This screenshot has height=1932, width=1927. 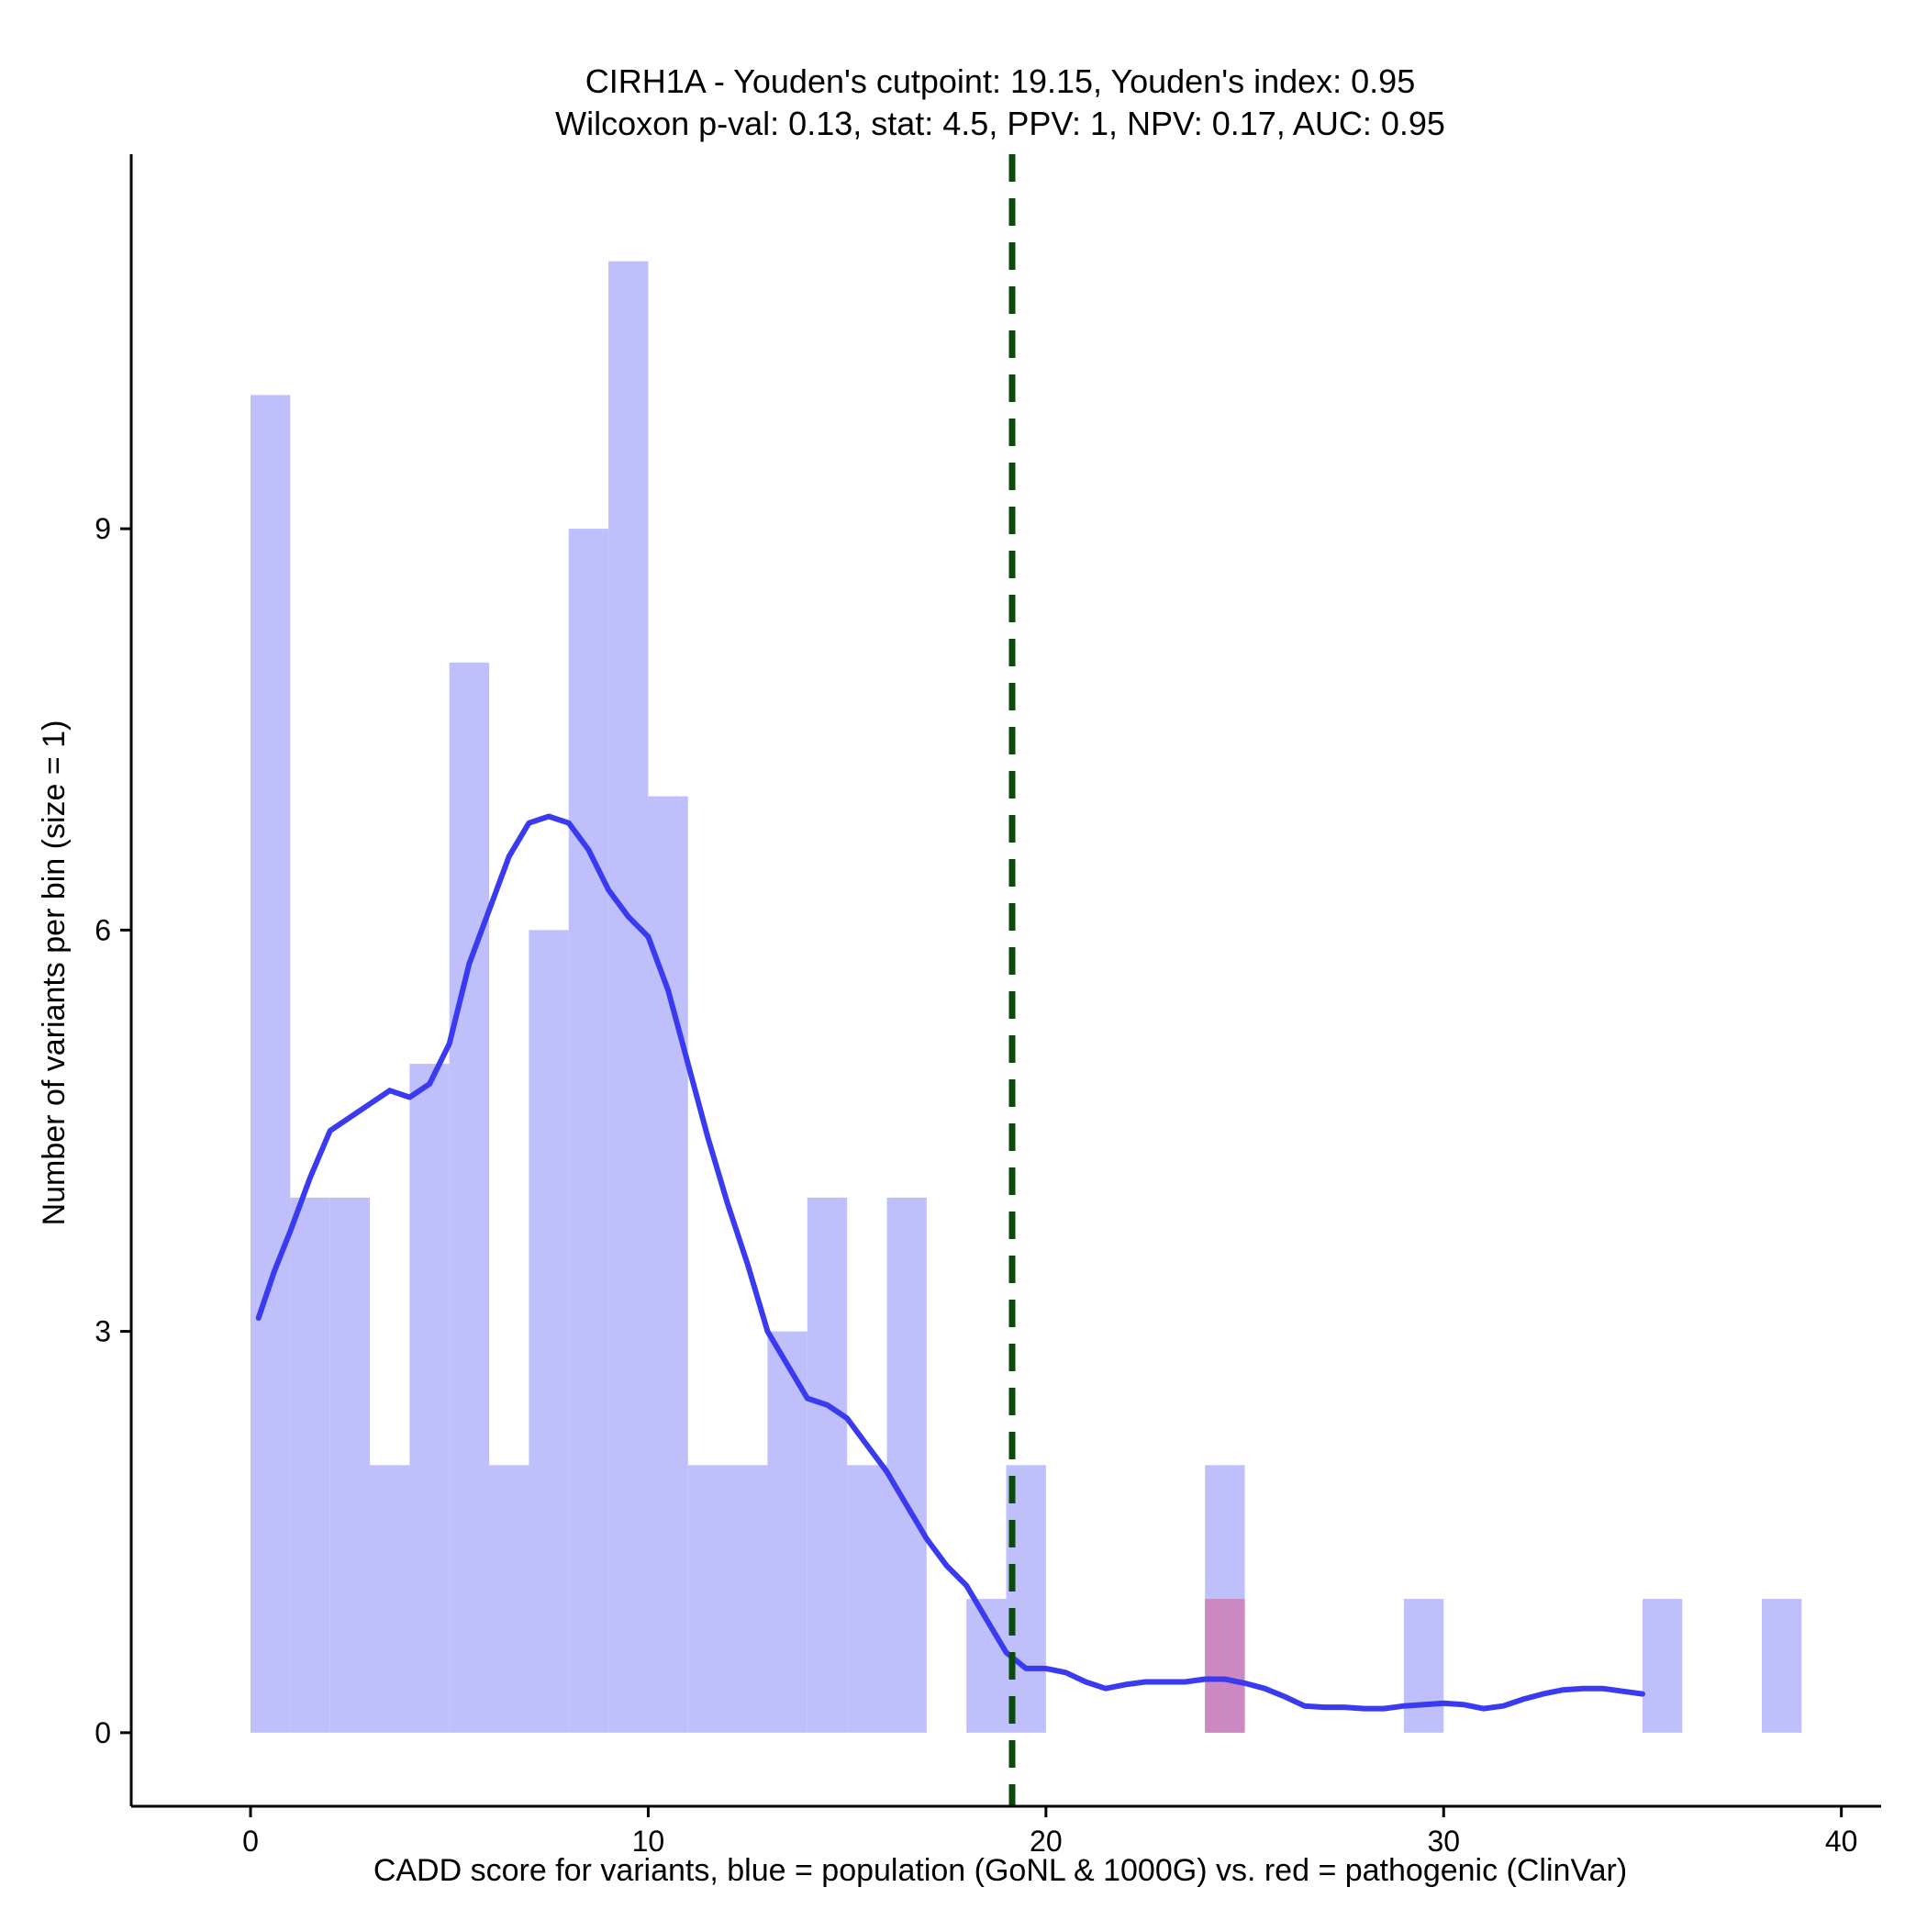 What do you see at coordinates (1841, 1841) in the screenshot?
I see `x-tick-label: 40` at bounding box center [1841, 1841].